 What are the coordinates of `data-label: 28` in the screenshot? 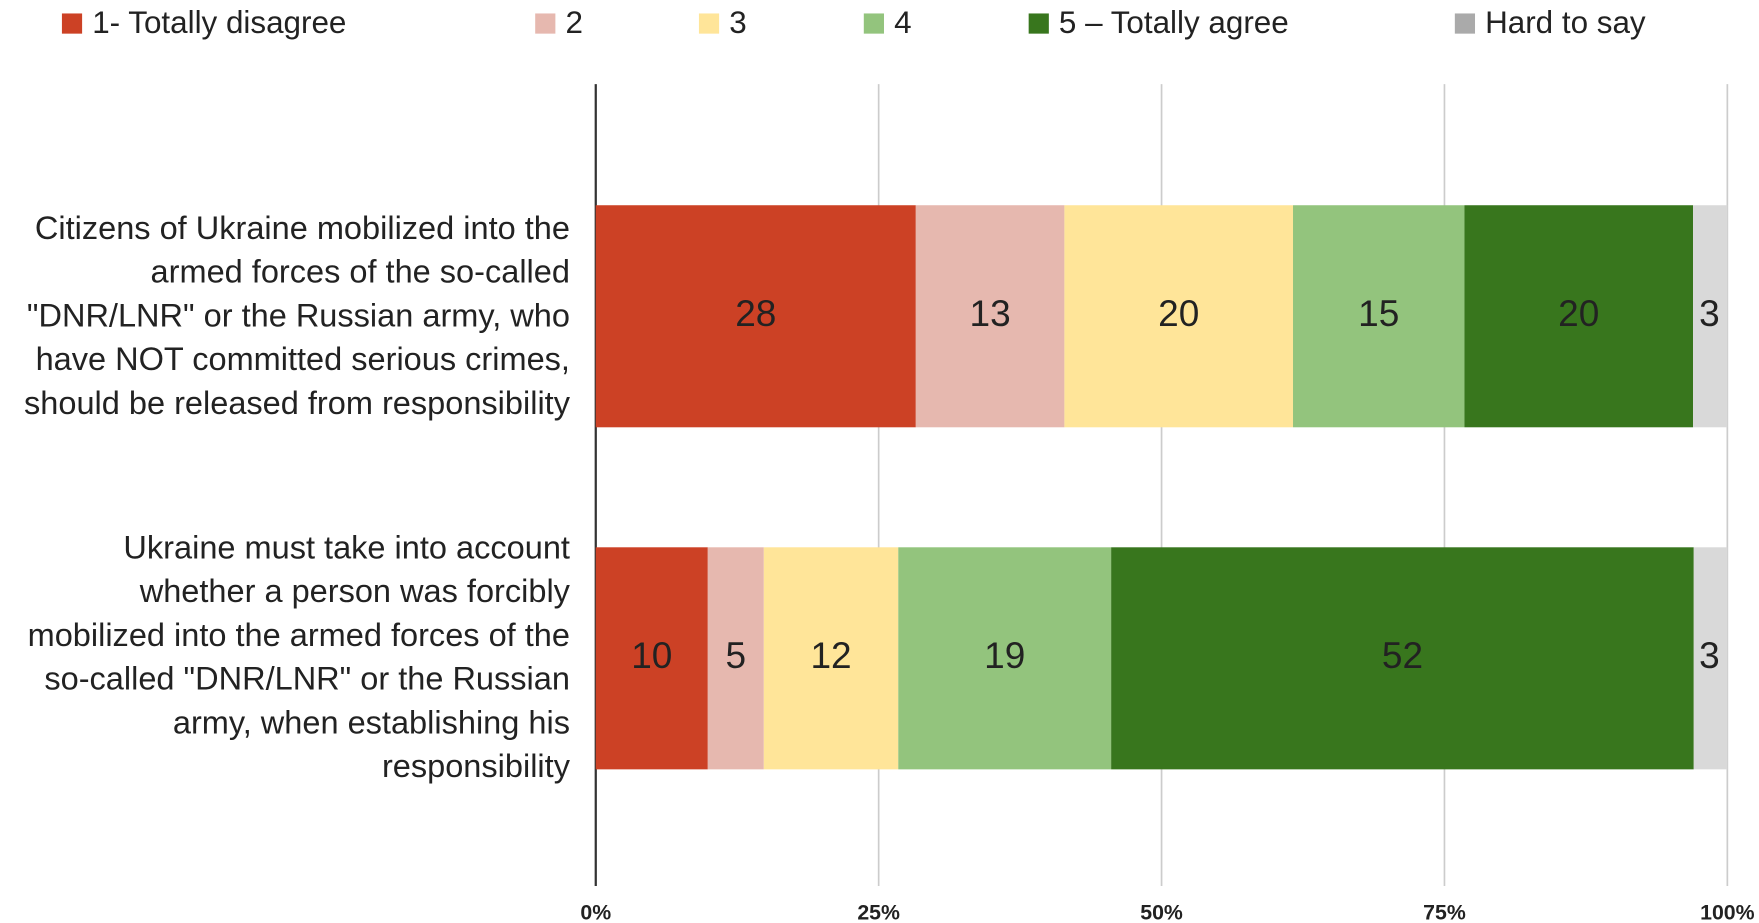 It's located at (755, 313).